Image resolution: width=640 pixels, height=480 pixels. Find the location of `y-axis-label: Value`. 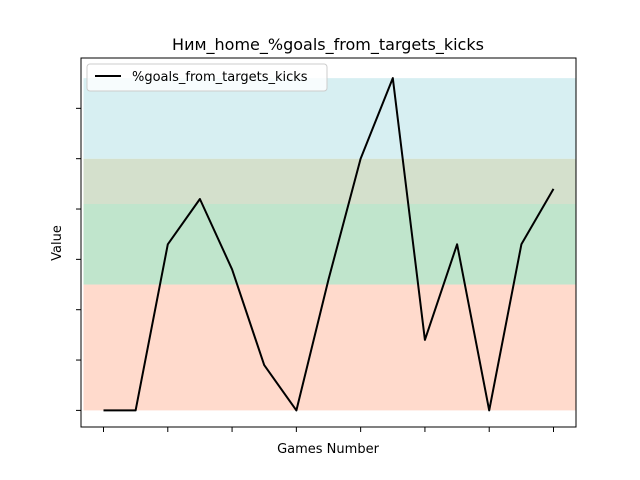

y-axis-label: Value is located at coordinates (57, 243).